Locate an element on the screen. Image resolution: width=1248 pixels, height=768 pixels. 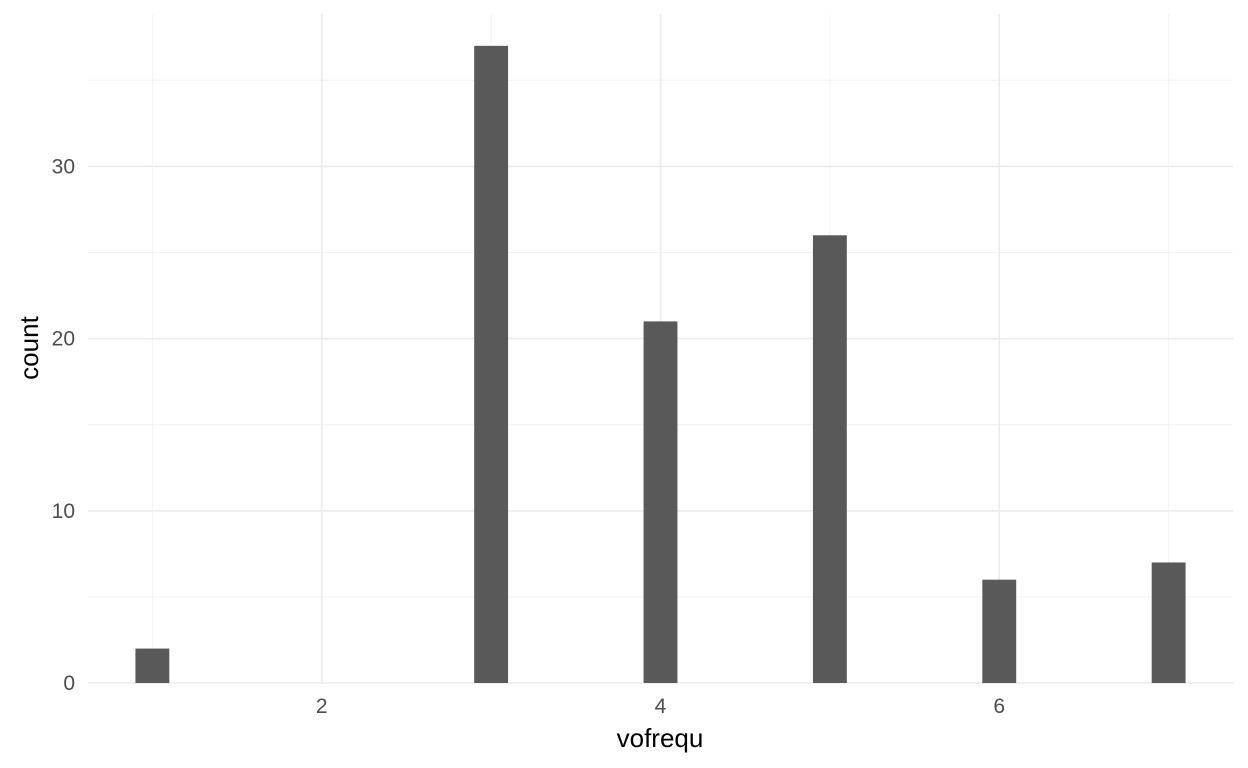
y-tick-label: 30 is located at coordinates (63, 166).